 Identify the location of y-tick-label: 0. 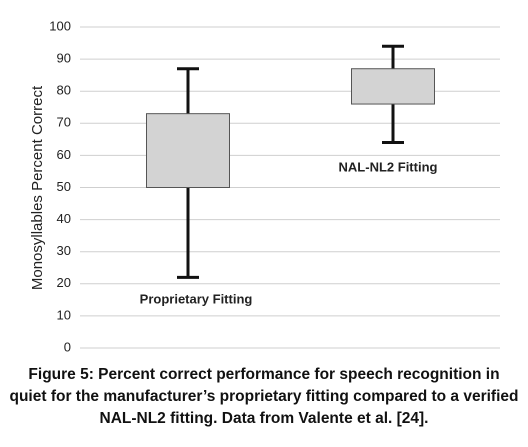
(67, 346).